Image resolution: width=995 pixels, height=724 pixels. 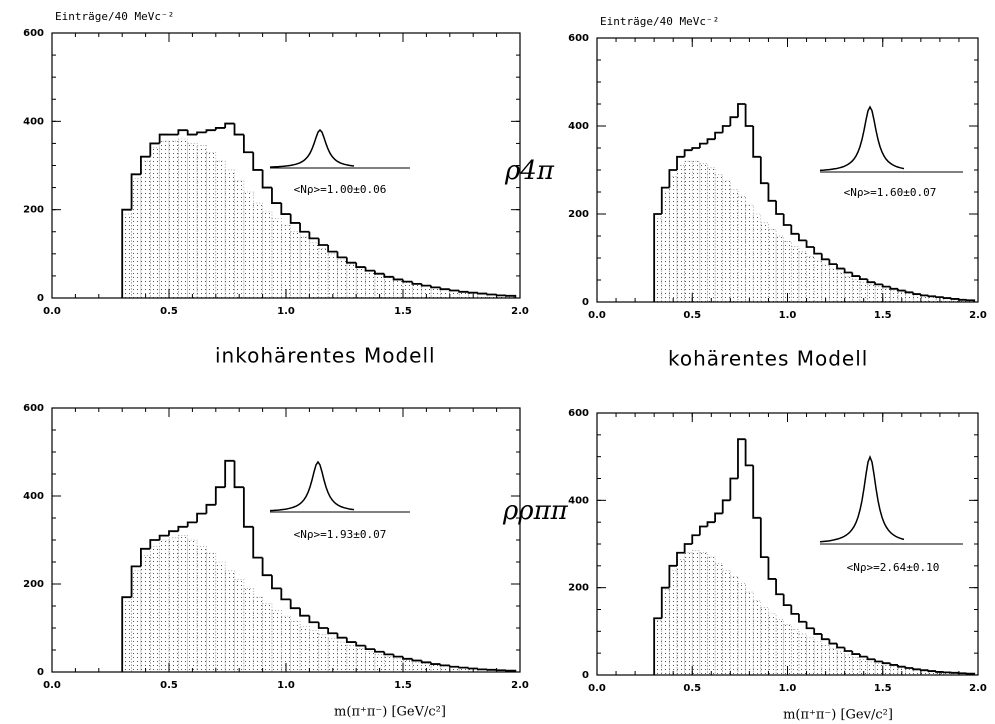 What do you see at coordinates (340, 189) in the screenshot?
I see `annotation: <Nρ>=1.00±0.06` at bounding box center [340, 189].